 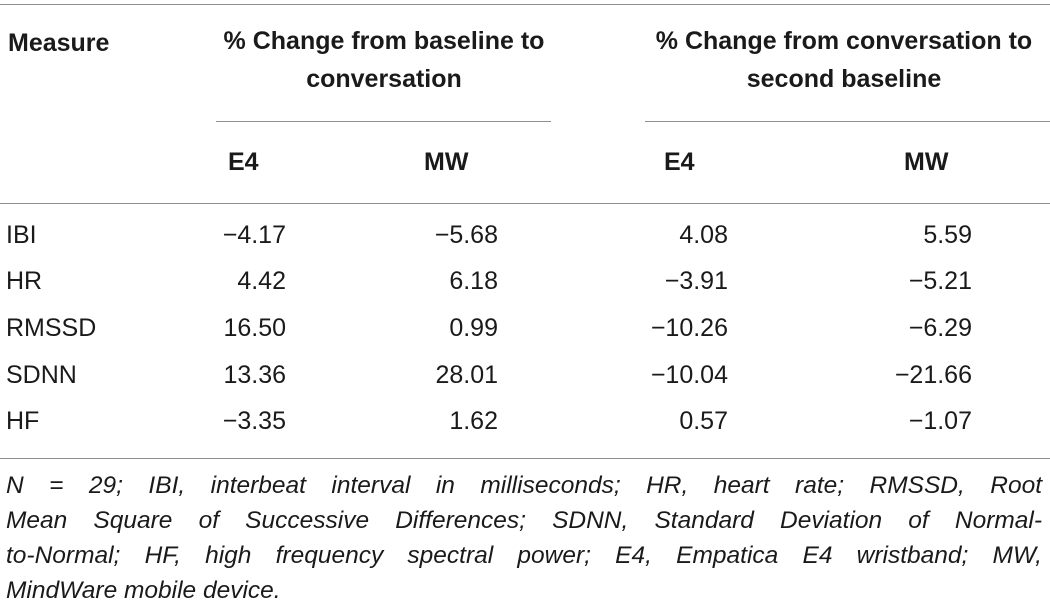 I want to click on row-measure: SDNN, so click(x=41, y=375).